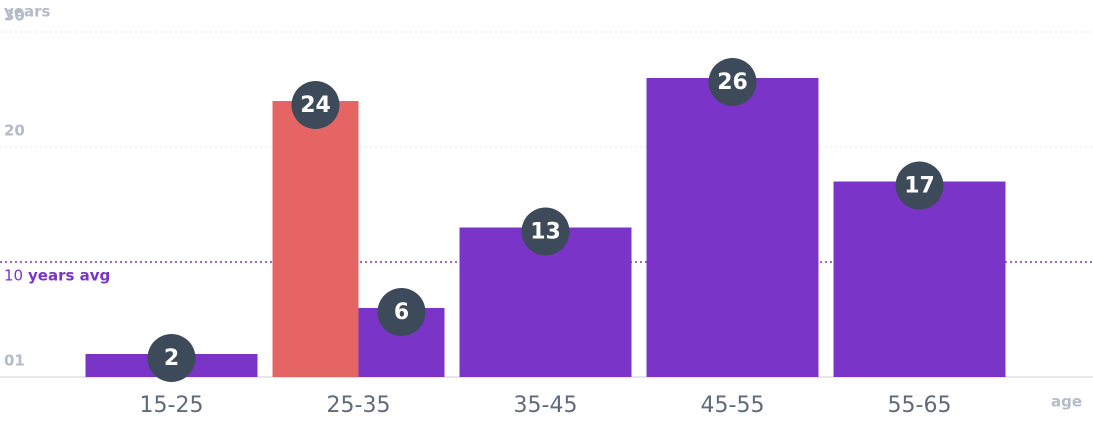 The image size is (1093, 423). Describe the element at coordinates (920, 405) in the screenshot. I see `x-tick-label: 55-65` at that location.